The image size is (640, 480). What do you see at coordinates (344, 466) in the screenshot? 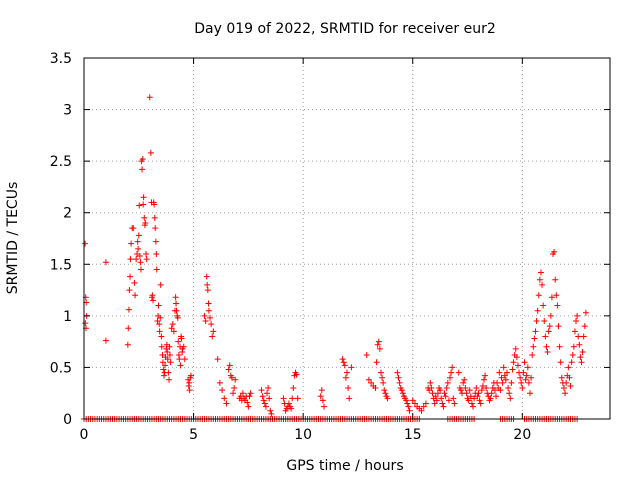
I see `x-axis-label: GPS time / hours` at bounding box center [344, 466].